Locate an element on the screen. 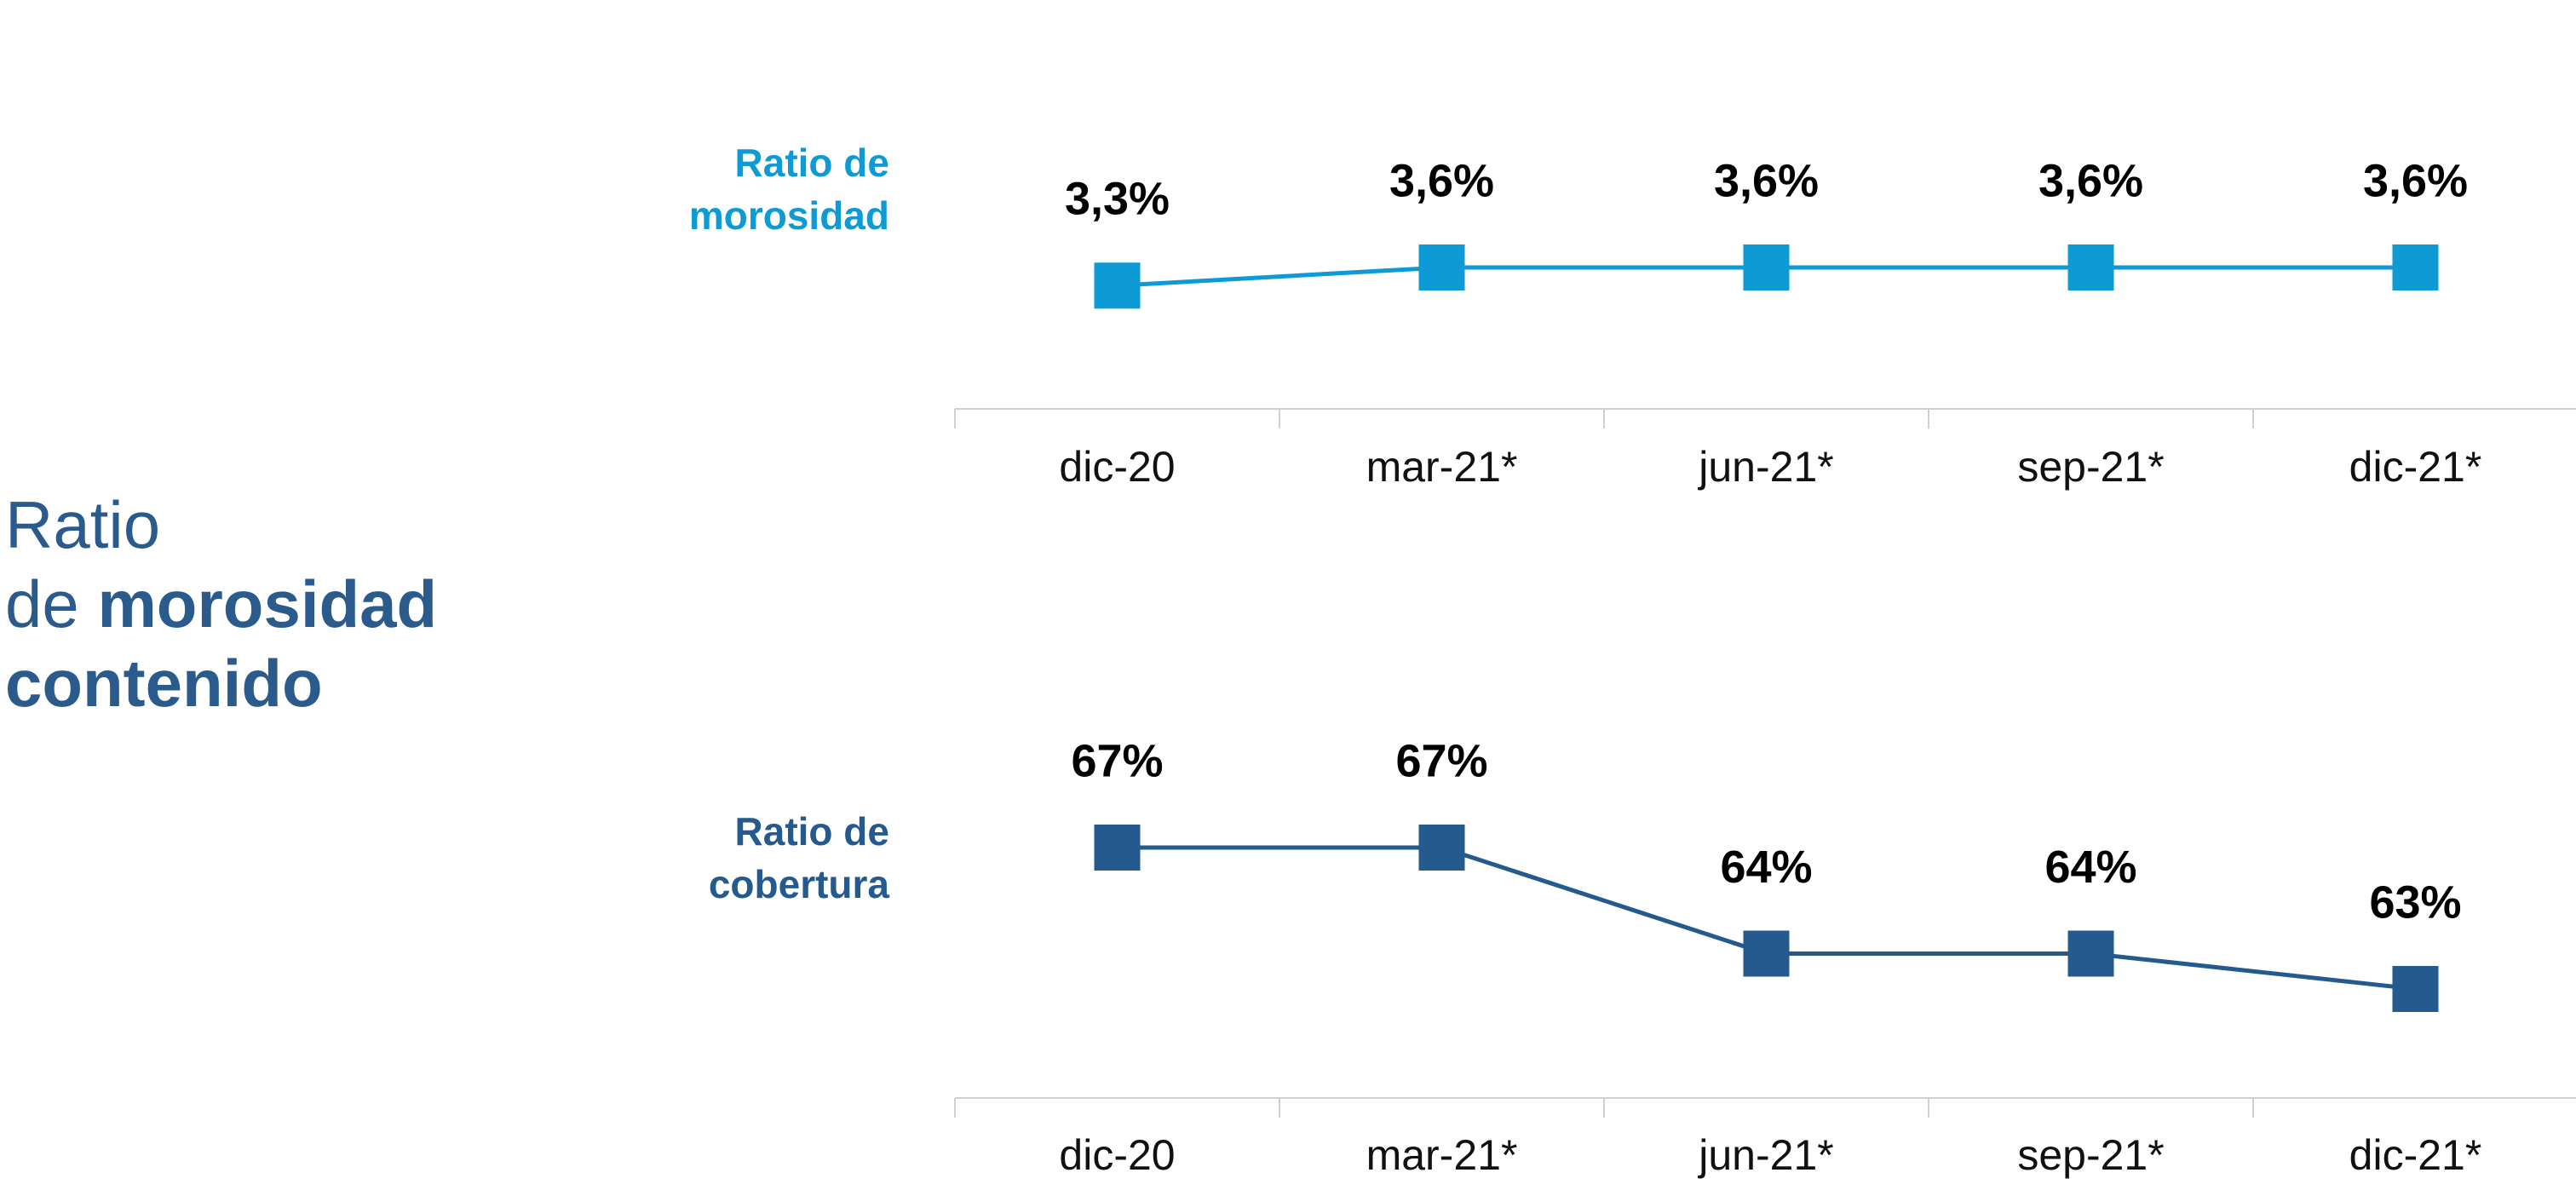 The width and height of the screenshot is (2576, 1190). chart-title: Ratio de morosidad is located at coordinates (788, 190).